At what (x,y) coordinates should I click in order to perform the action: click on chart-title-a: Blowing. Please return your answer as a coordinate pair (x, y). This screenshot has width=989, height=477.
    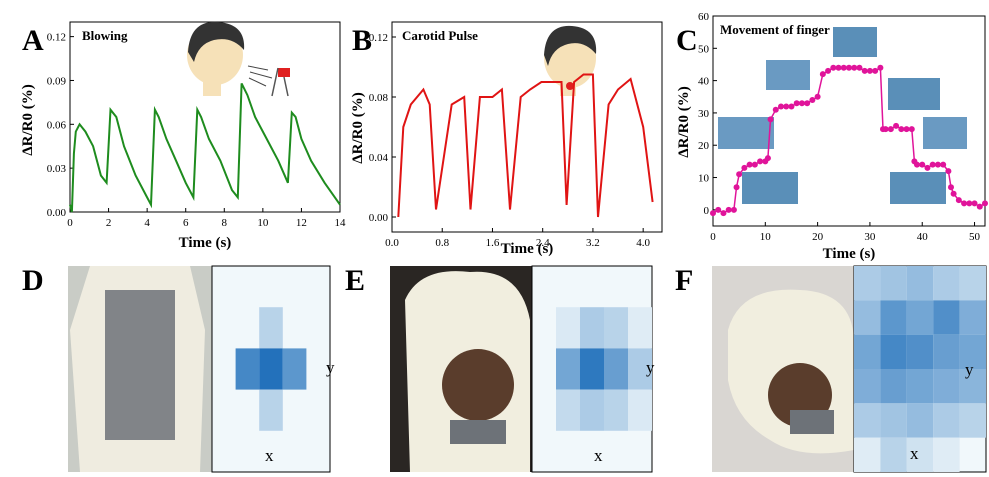
    Looking at the image, I should click on (105, 35).